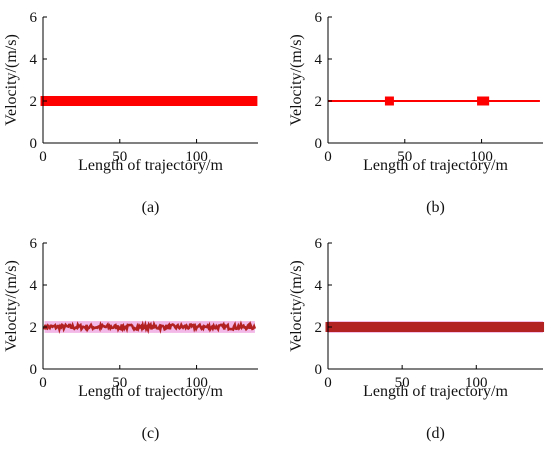  I want to click on panel-label: (d), so click(435, 433).